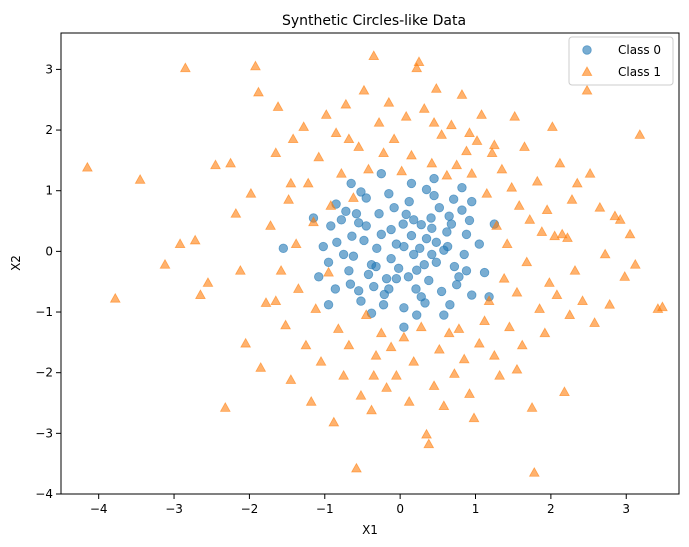 The width and height of the screenshot is (689, 547). I want to click on y-tick-label: 0, so click(49, 251).